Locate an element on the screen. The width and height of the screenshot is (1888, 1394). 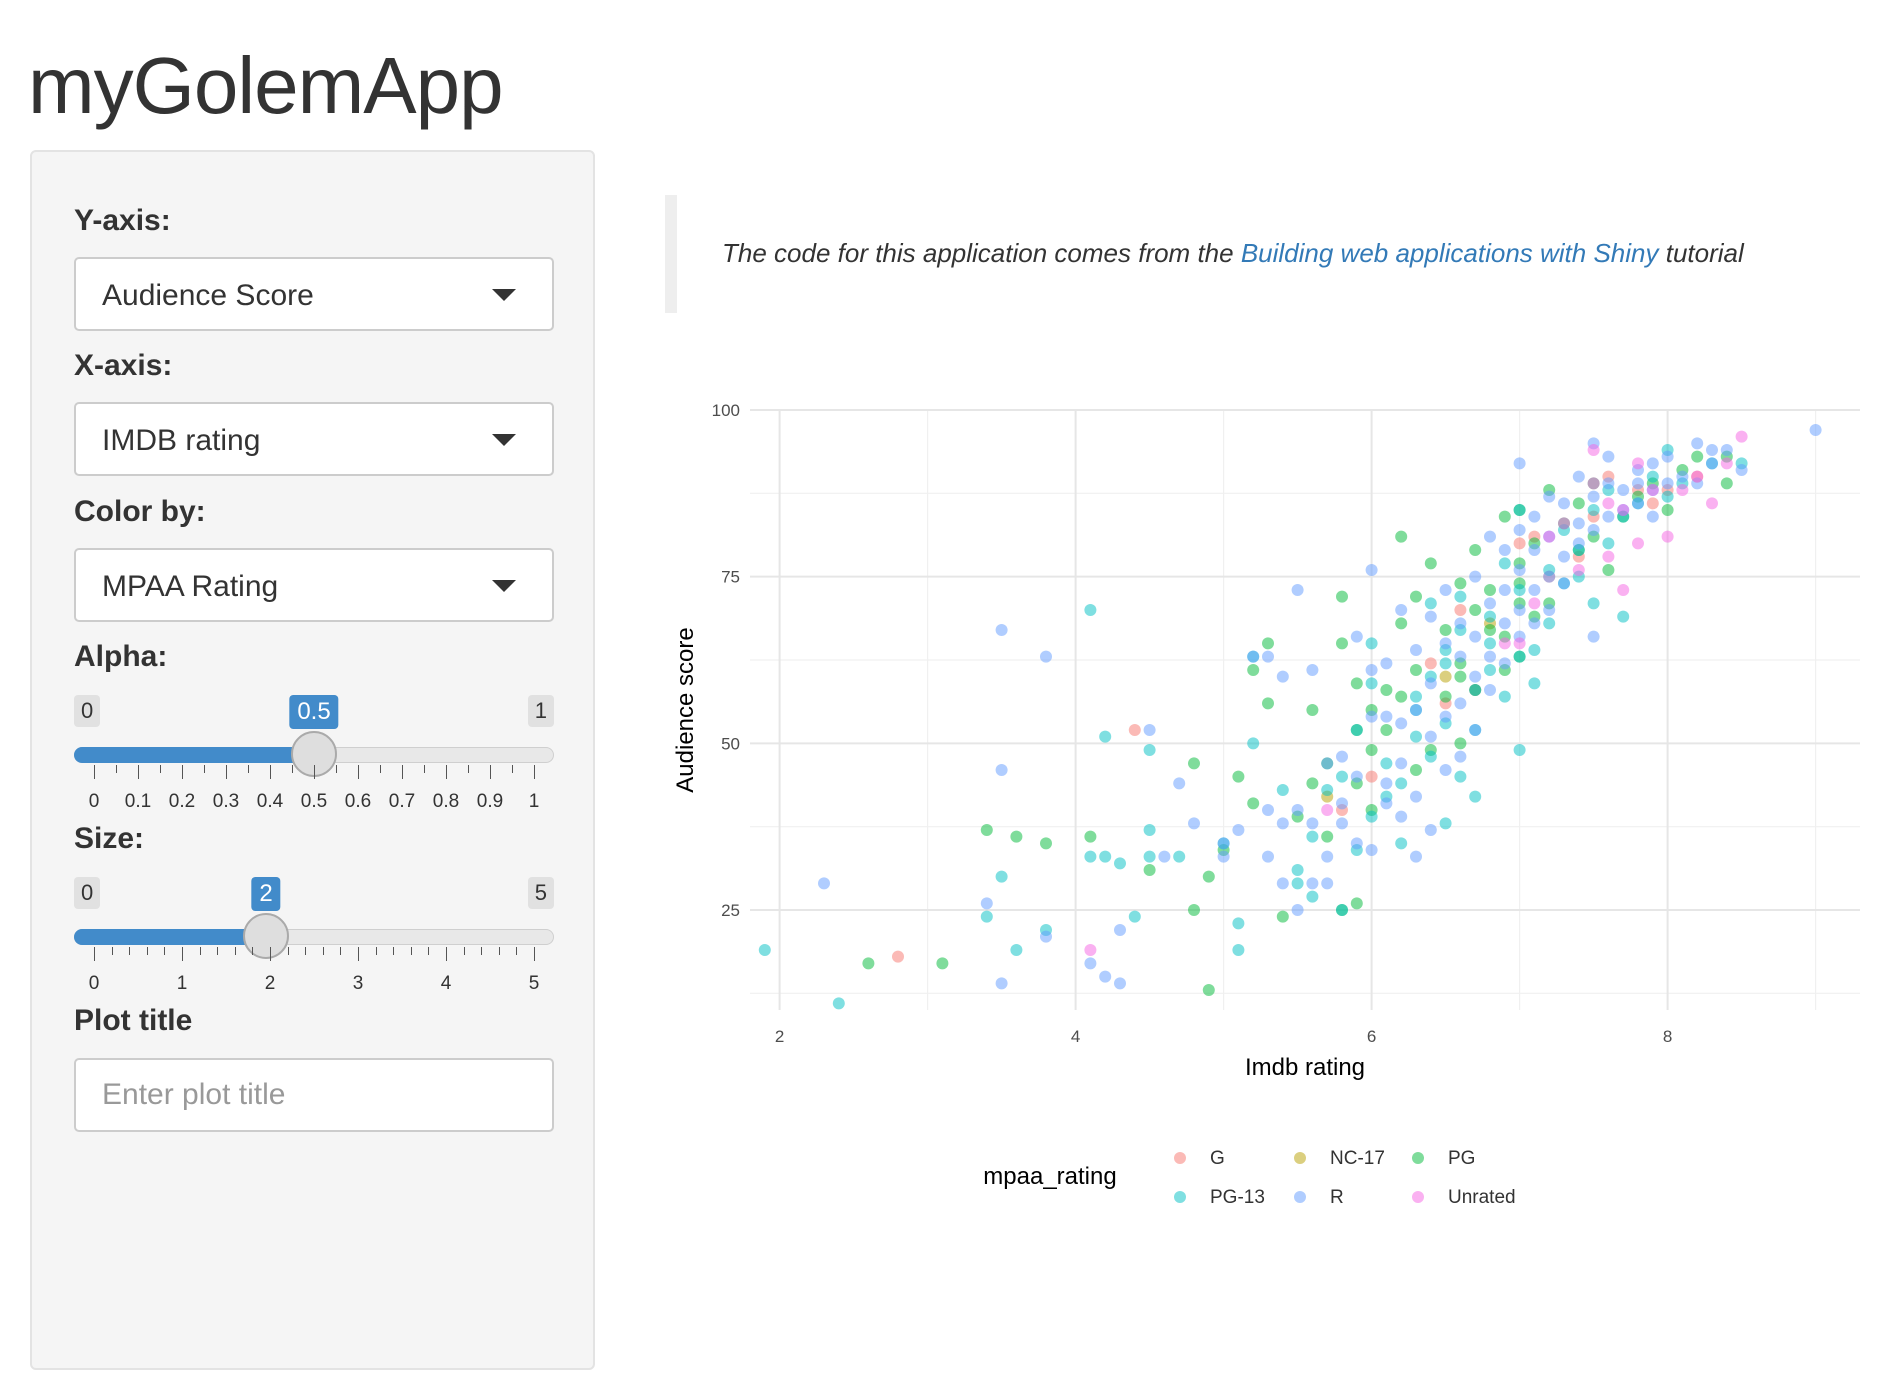
size-slider: 0 5 2 0 1 2 3 4 5 is located at coordinates (314, 942).